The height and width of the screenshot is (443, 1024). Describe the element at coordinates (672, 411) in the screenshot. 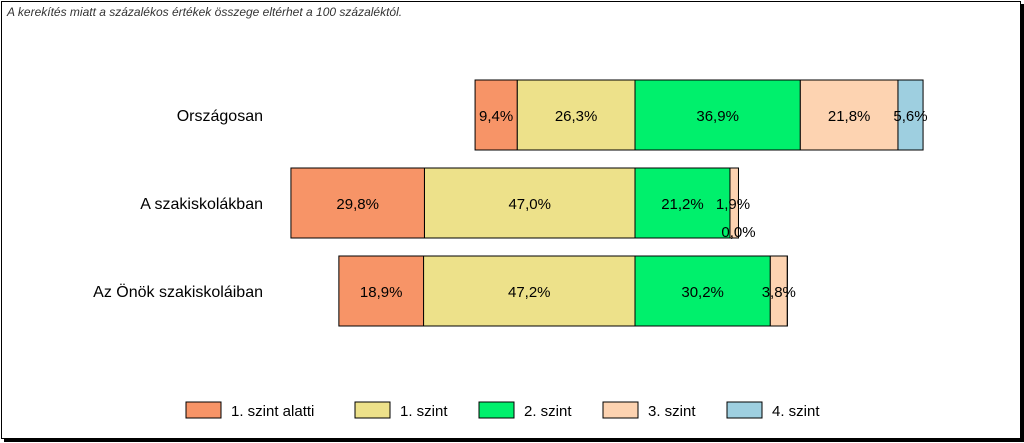

I see `legend-label: 3. szint` at that location.